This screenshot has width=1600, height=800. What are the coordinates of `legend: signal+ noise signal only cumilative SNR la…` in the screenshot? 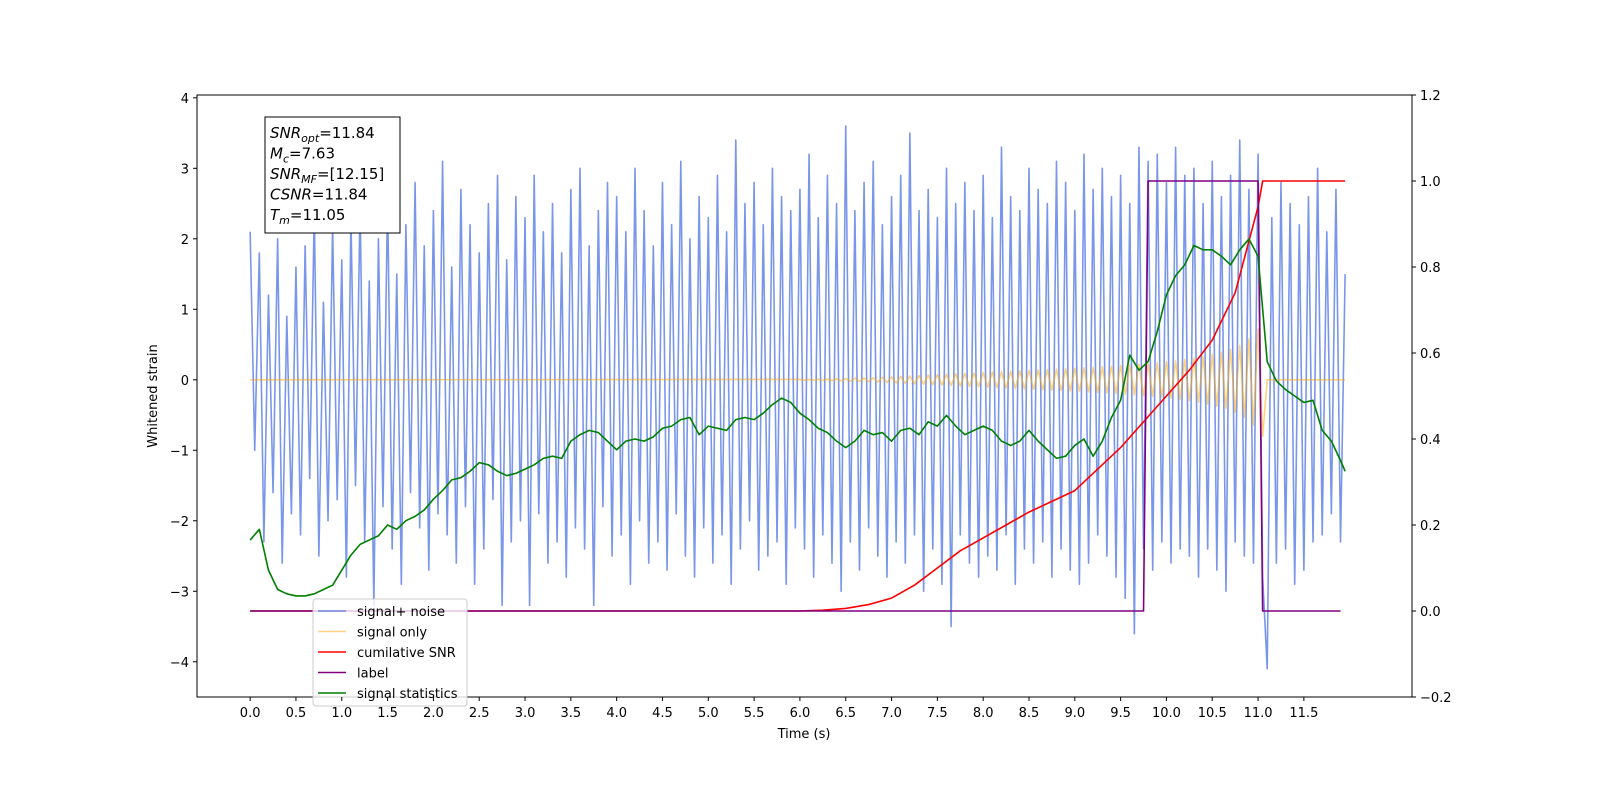 It's located at (390, 652).